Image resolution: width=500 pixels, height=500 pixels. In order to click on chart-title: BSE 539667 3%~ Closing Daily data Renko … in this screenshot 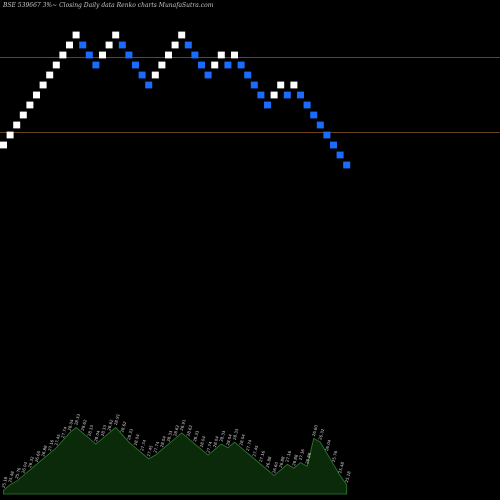, I will do `click(108, 5)`.